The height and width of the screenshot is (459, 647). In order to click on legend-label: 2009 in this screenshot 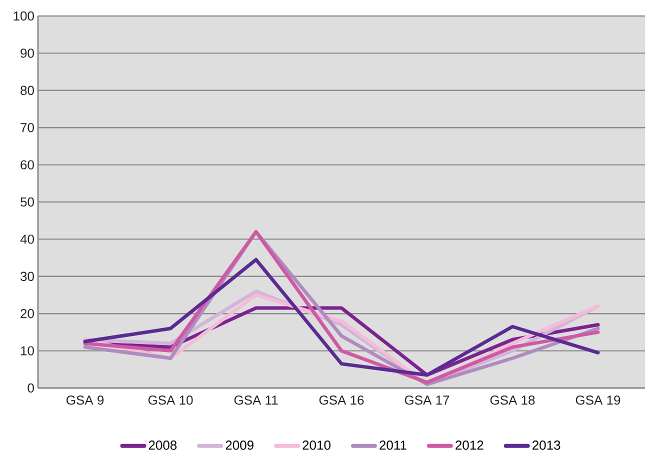, I will do `click(240, 445)`.